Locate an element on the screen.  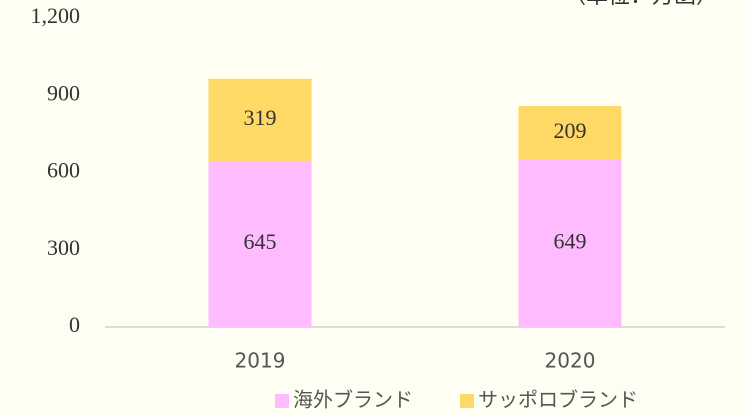
x-tick-label: 2020 is located at coordinates (570, 361).